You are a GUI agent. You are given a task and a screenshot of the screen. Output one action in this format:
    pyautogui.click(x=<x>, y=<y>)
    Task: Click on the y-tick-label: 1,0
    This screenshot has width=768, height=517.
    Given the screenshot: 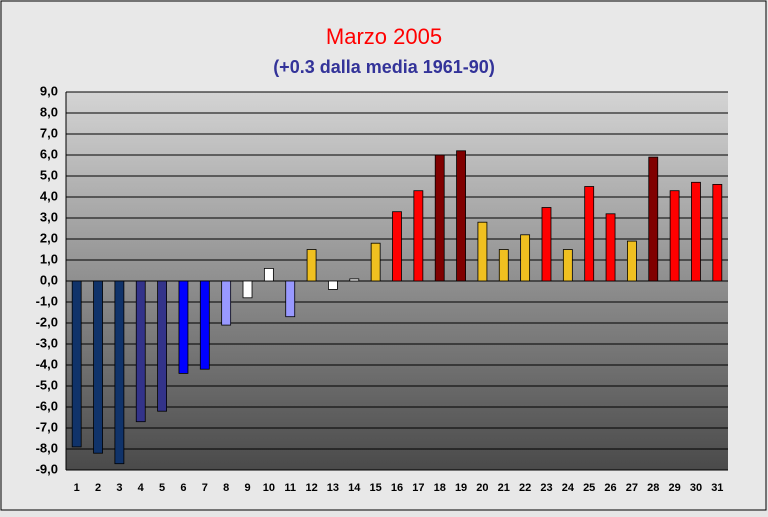 What is the action you would take?
    pyautogui.click(x=49, y=258)
    